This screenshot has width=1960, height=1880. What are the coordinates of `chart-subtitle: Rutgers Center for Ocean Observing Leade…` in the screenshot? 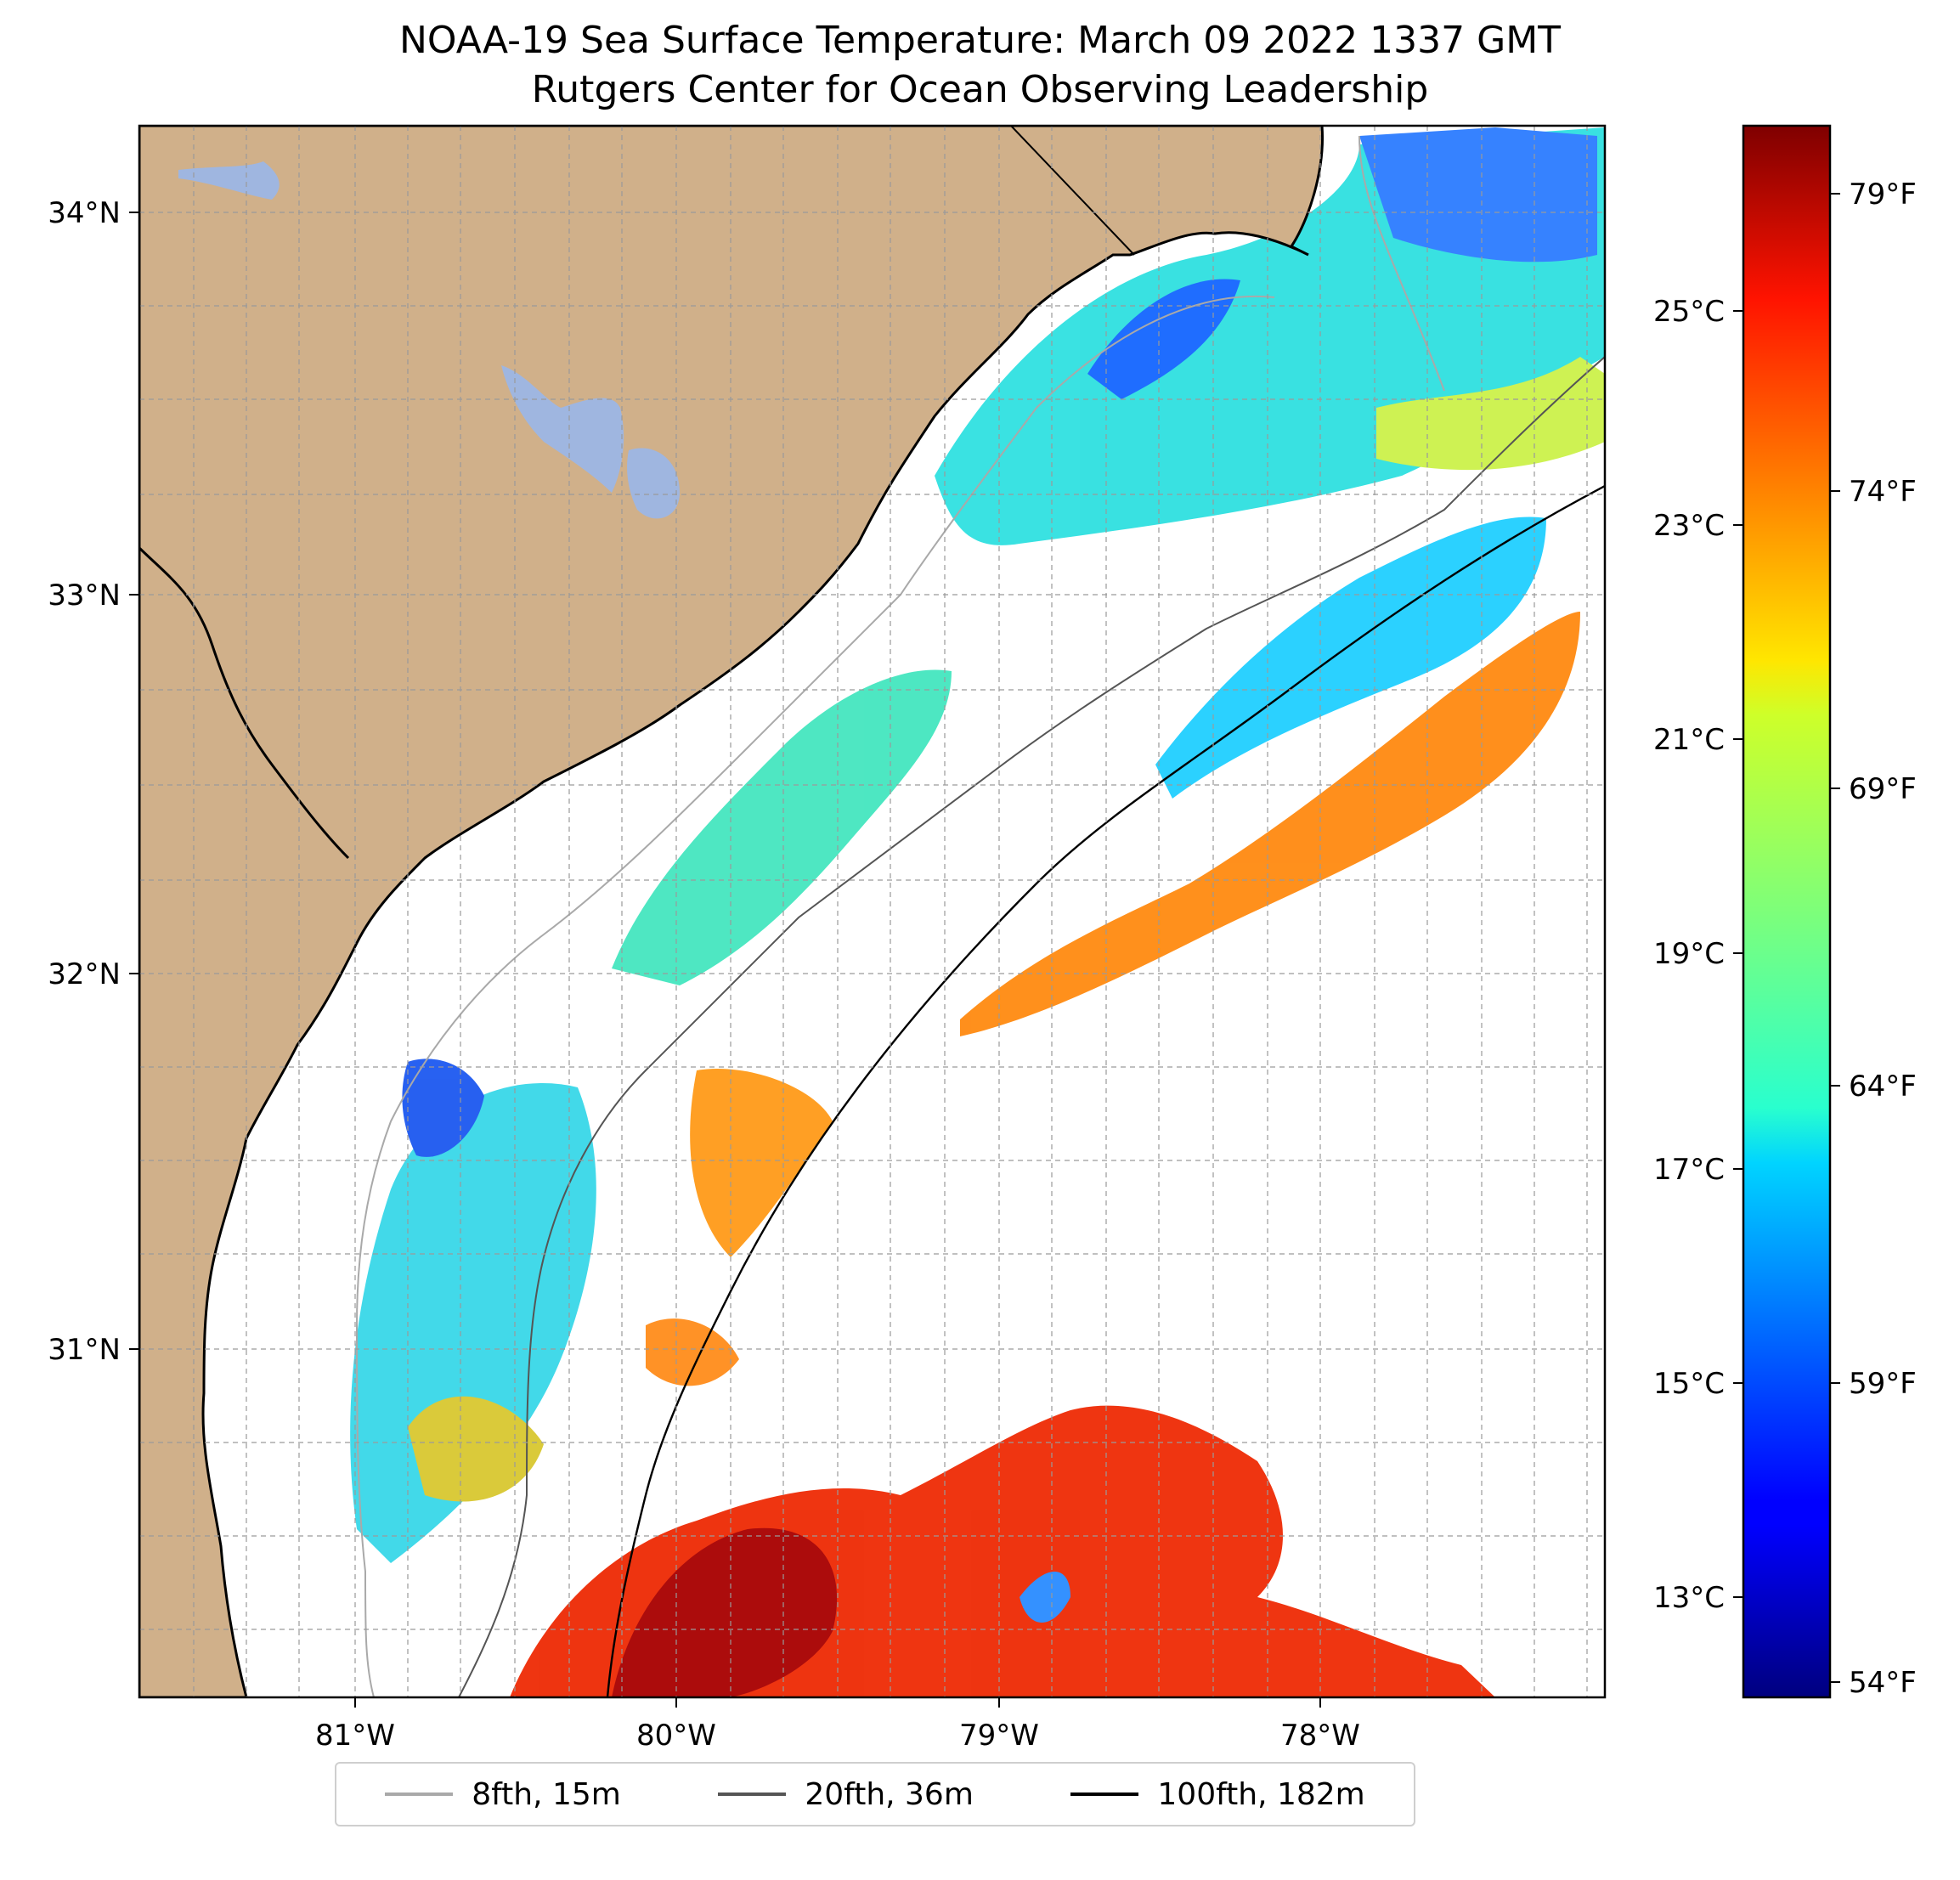 It's located at (980, 90).